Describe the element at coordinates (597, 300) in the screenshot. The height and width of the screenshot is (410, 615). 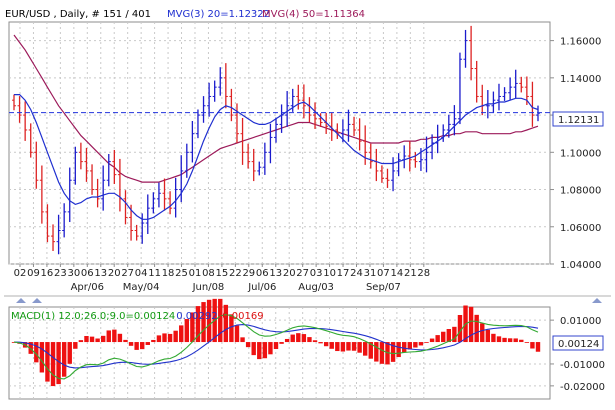
I see `panel-resize-icon` at that location.